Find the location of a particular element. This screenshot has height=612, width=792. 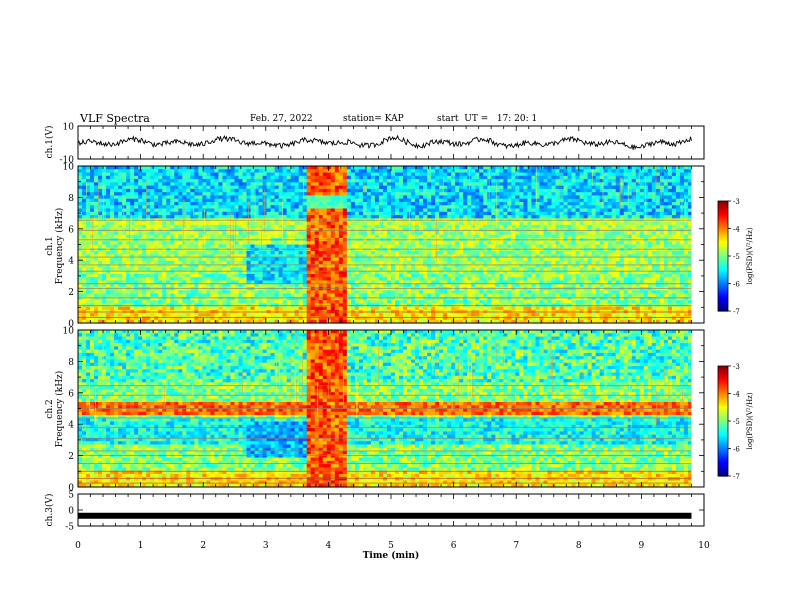

ytick-label-ch3: 0 is located at coordinates (71, 512).